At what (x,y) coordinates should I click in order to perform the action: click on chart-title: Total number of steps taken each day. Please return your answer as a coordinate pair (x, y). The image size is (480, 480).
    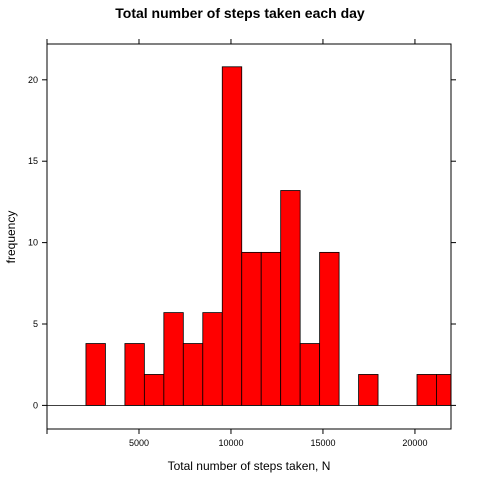
    Looking at the image, I should click on (240, 13).